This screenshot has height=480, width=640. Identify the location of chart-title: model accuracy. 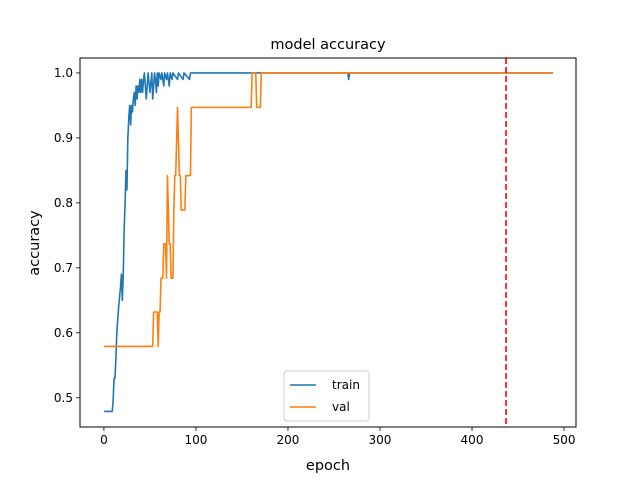
(328, 45).